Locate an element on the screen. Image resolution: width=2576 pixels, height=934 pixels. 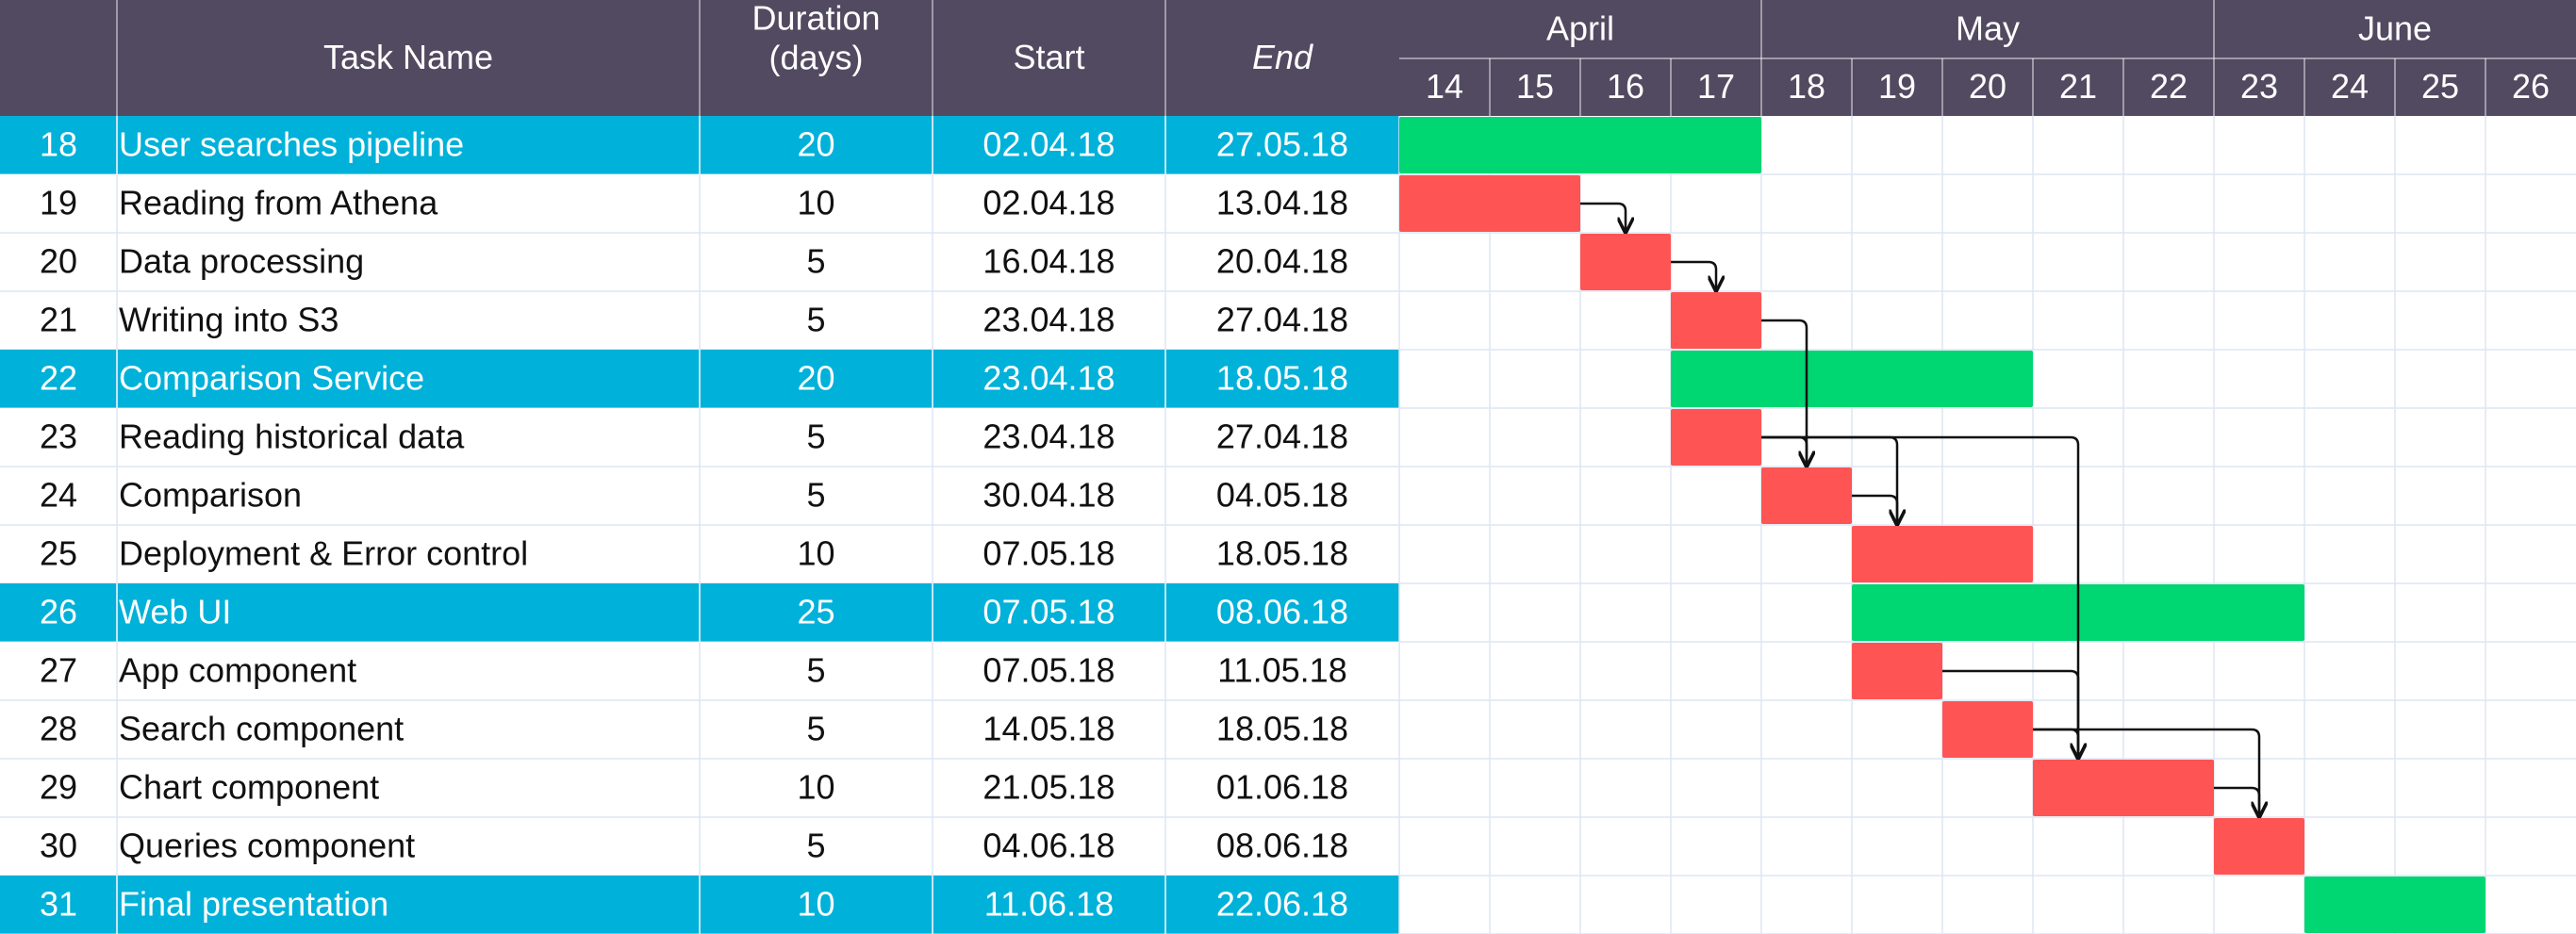
month-label: May is located at coordinates (1988, 28).